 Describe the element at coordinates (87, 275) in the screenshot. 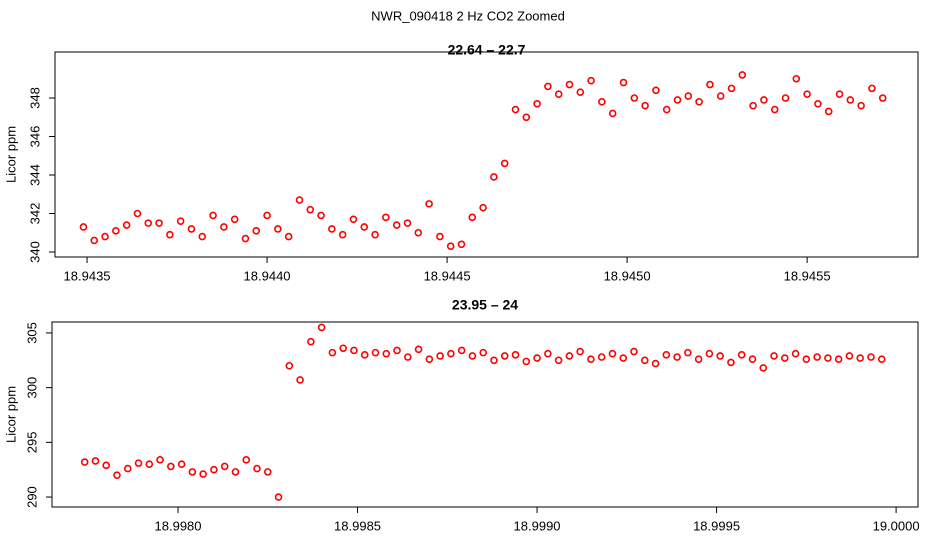

I see `x-tick-label: 18.9435` at that location.